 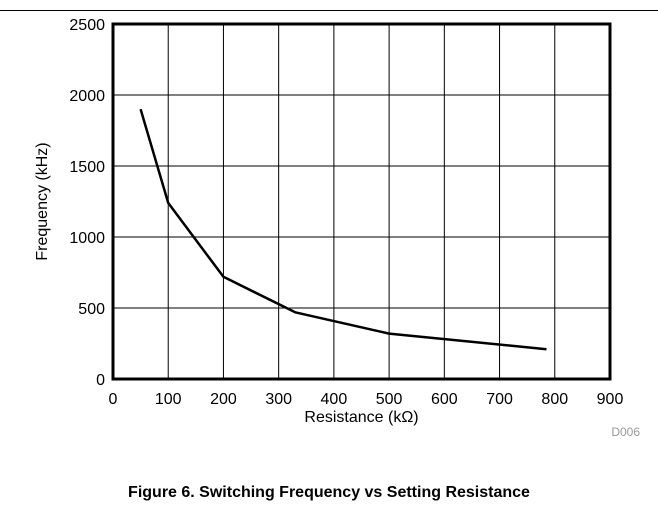 What do you see at coordinates (554, 399) in the screenshot?
I see `x-tick-label: 800` at bounding box center [554, 399].